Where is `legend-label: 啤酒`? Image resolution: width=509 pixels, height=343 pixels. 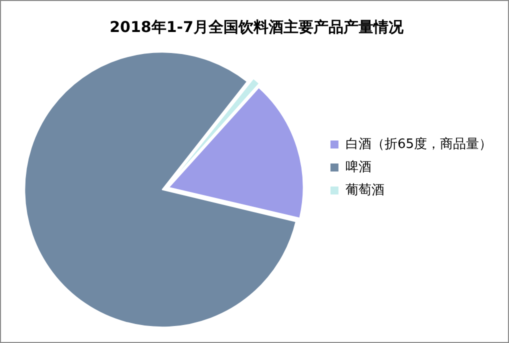 legend-label: 啤酒 is located at coordinates (358, 167).